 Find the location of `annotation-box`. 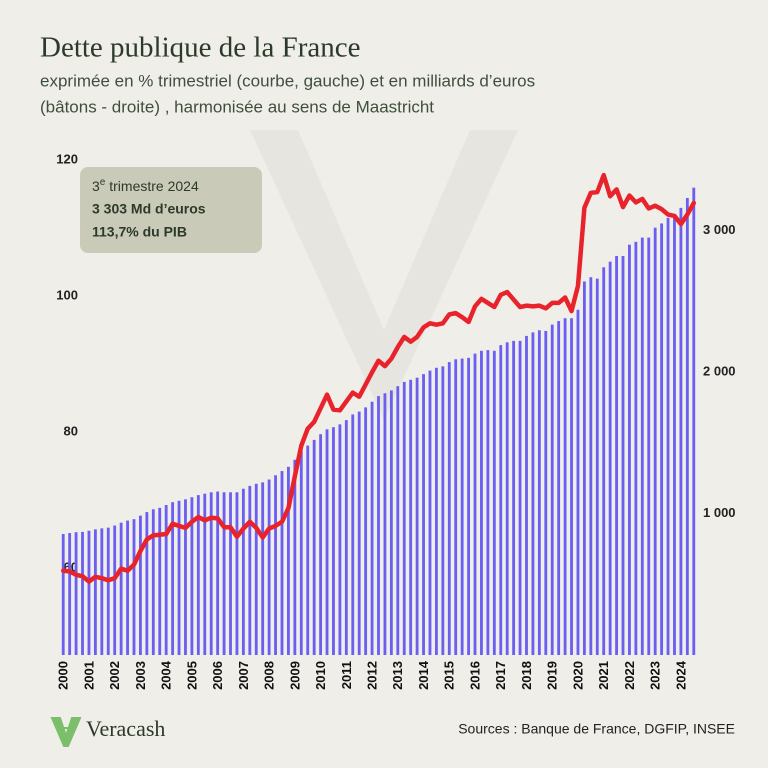

annotation-box is located at coordinates (171, 210).